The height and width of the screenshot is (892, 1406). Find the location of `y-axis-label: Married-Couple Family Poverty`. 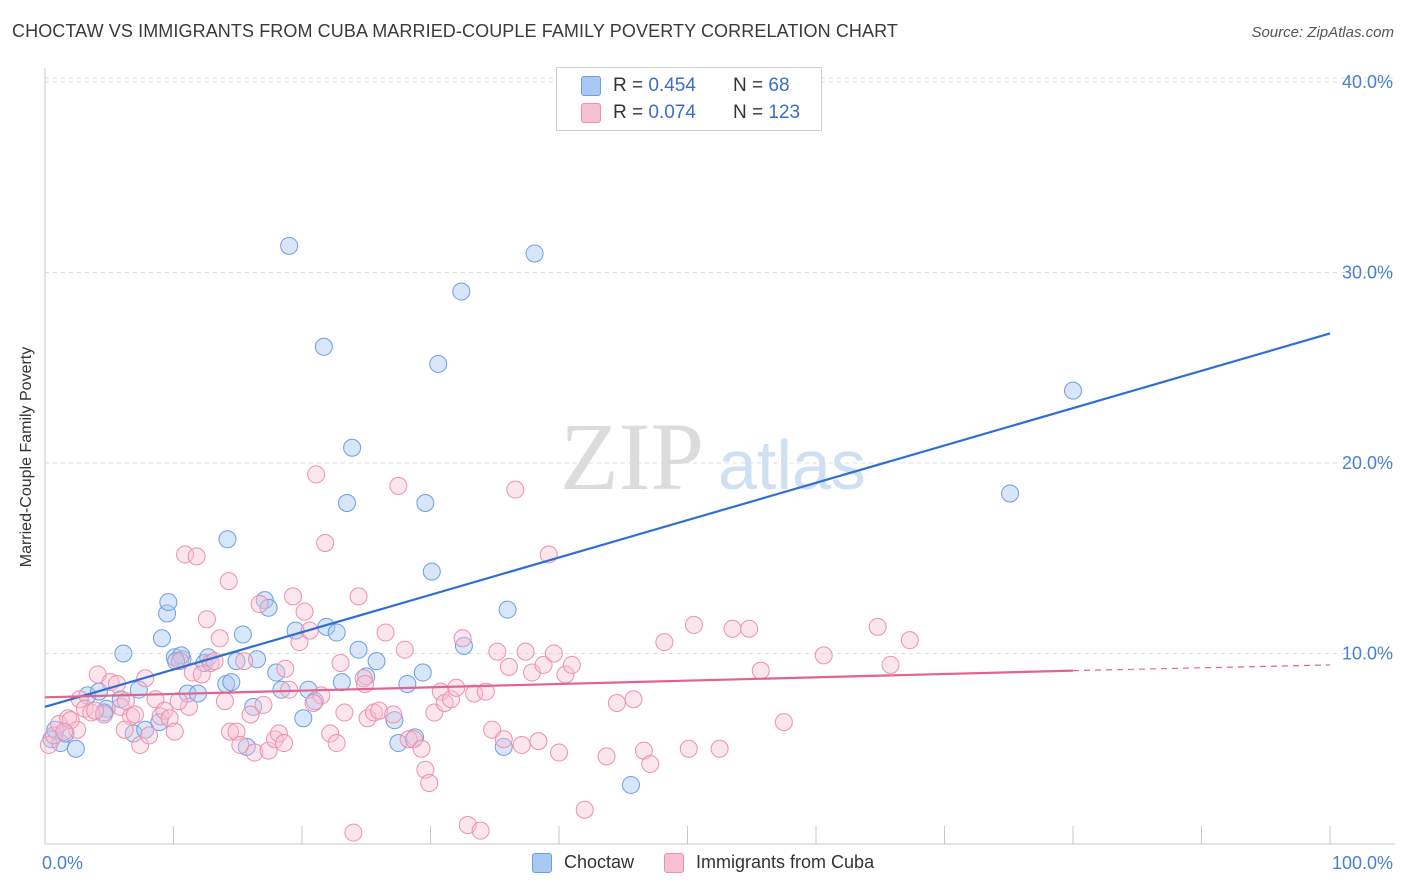

y-axis-label: Married-Couple Family Poverty is located at coordinates (26, 457).